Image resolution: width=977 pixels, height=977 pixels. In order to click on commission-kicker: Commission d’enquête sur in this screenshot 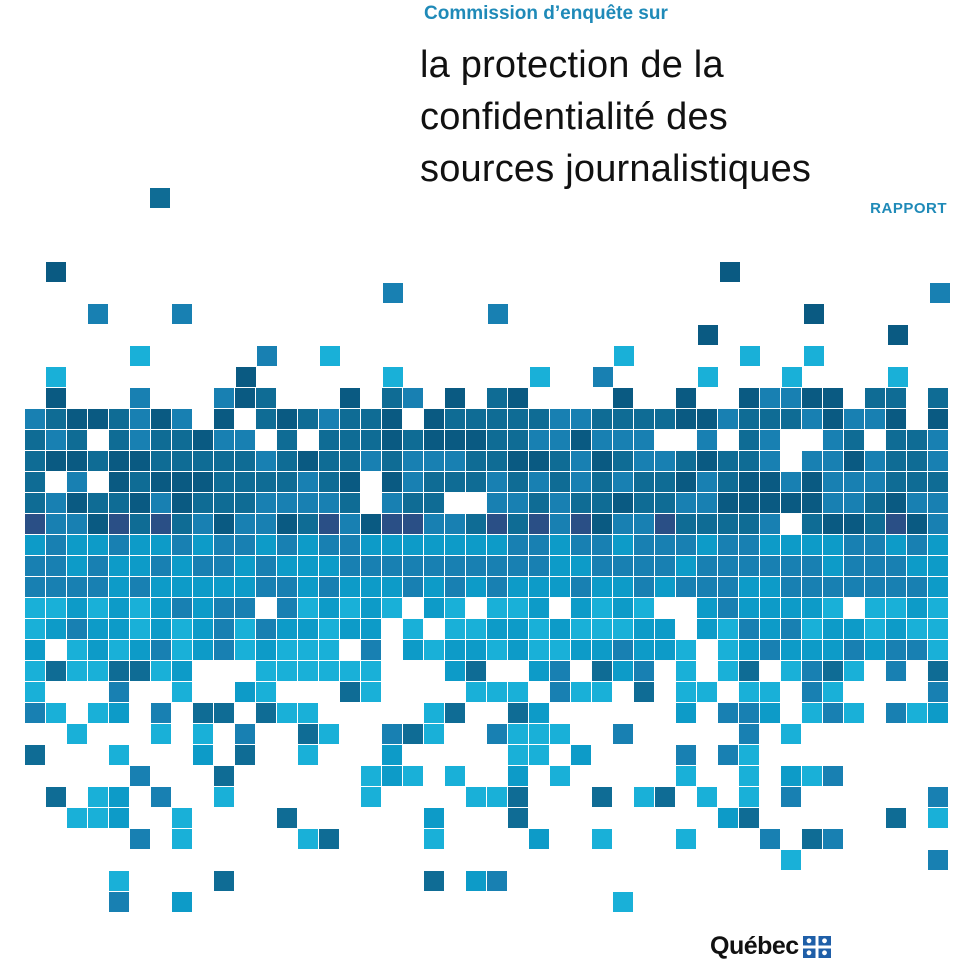, I will do `click(546, 13)`.